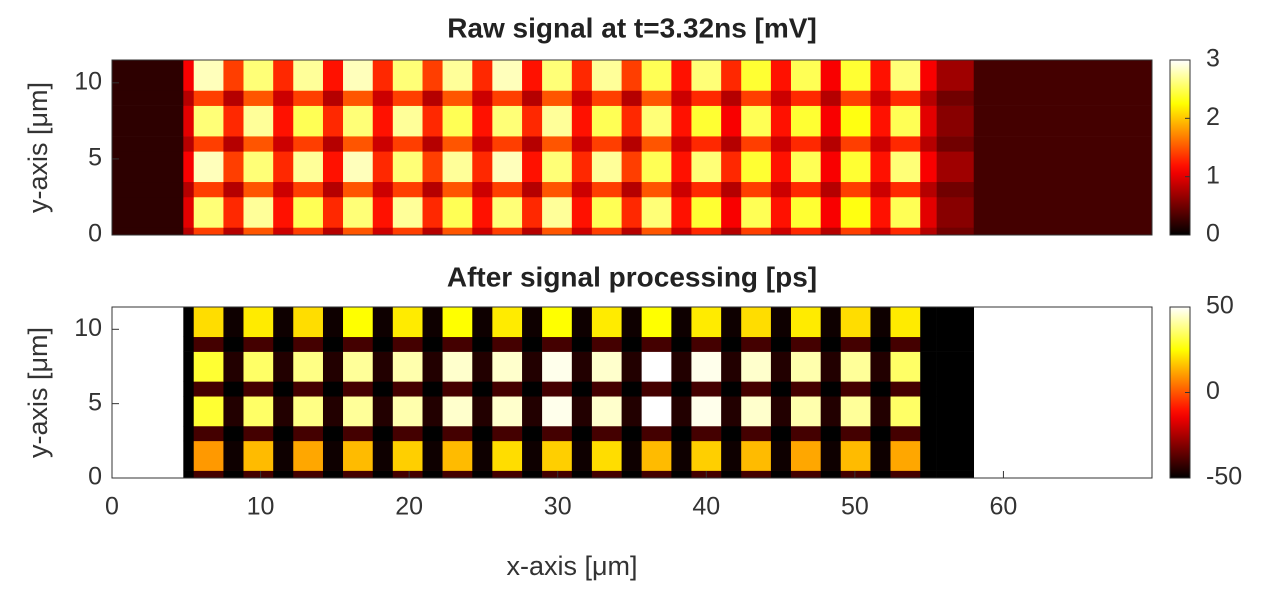 The height and width of the screenshot is (594, 1268). Describe the element at coordinates (558, 507) in the screenshot. I see `x-tick-label: 30` at that location.